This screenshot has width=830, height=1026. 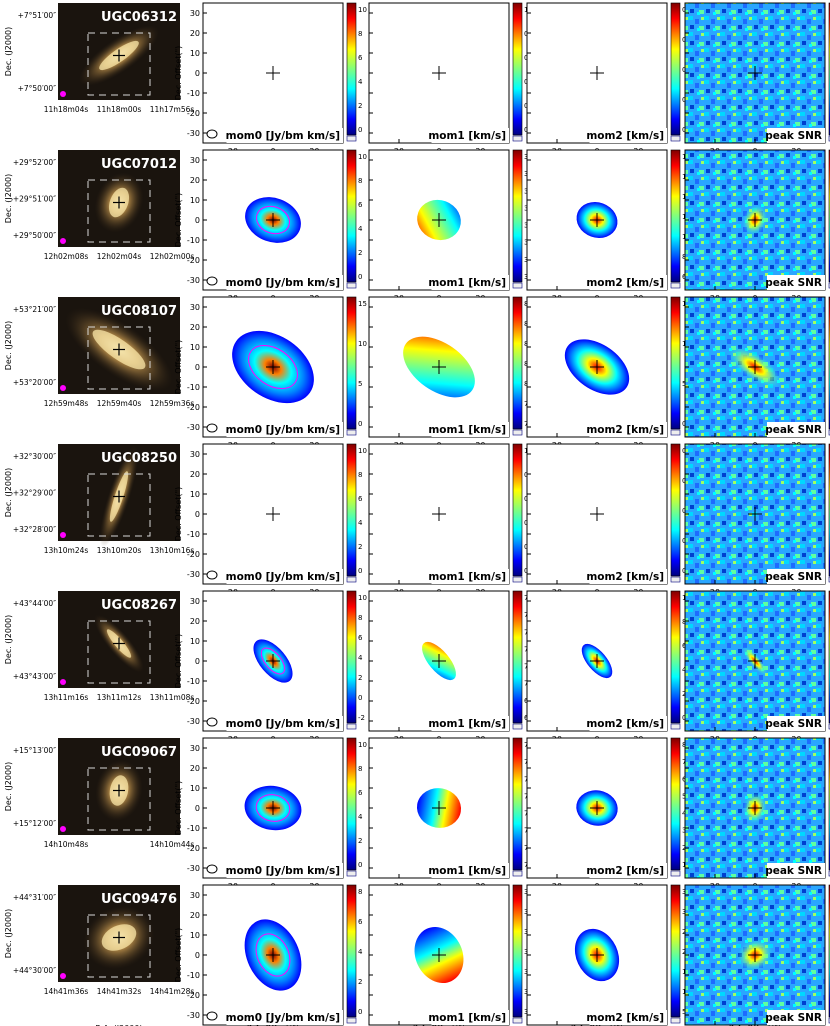 I want to click on snr-panel: 200-20peak SNR11.522.533.544.5, so click(x=757, y=520).